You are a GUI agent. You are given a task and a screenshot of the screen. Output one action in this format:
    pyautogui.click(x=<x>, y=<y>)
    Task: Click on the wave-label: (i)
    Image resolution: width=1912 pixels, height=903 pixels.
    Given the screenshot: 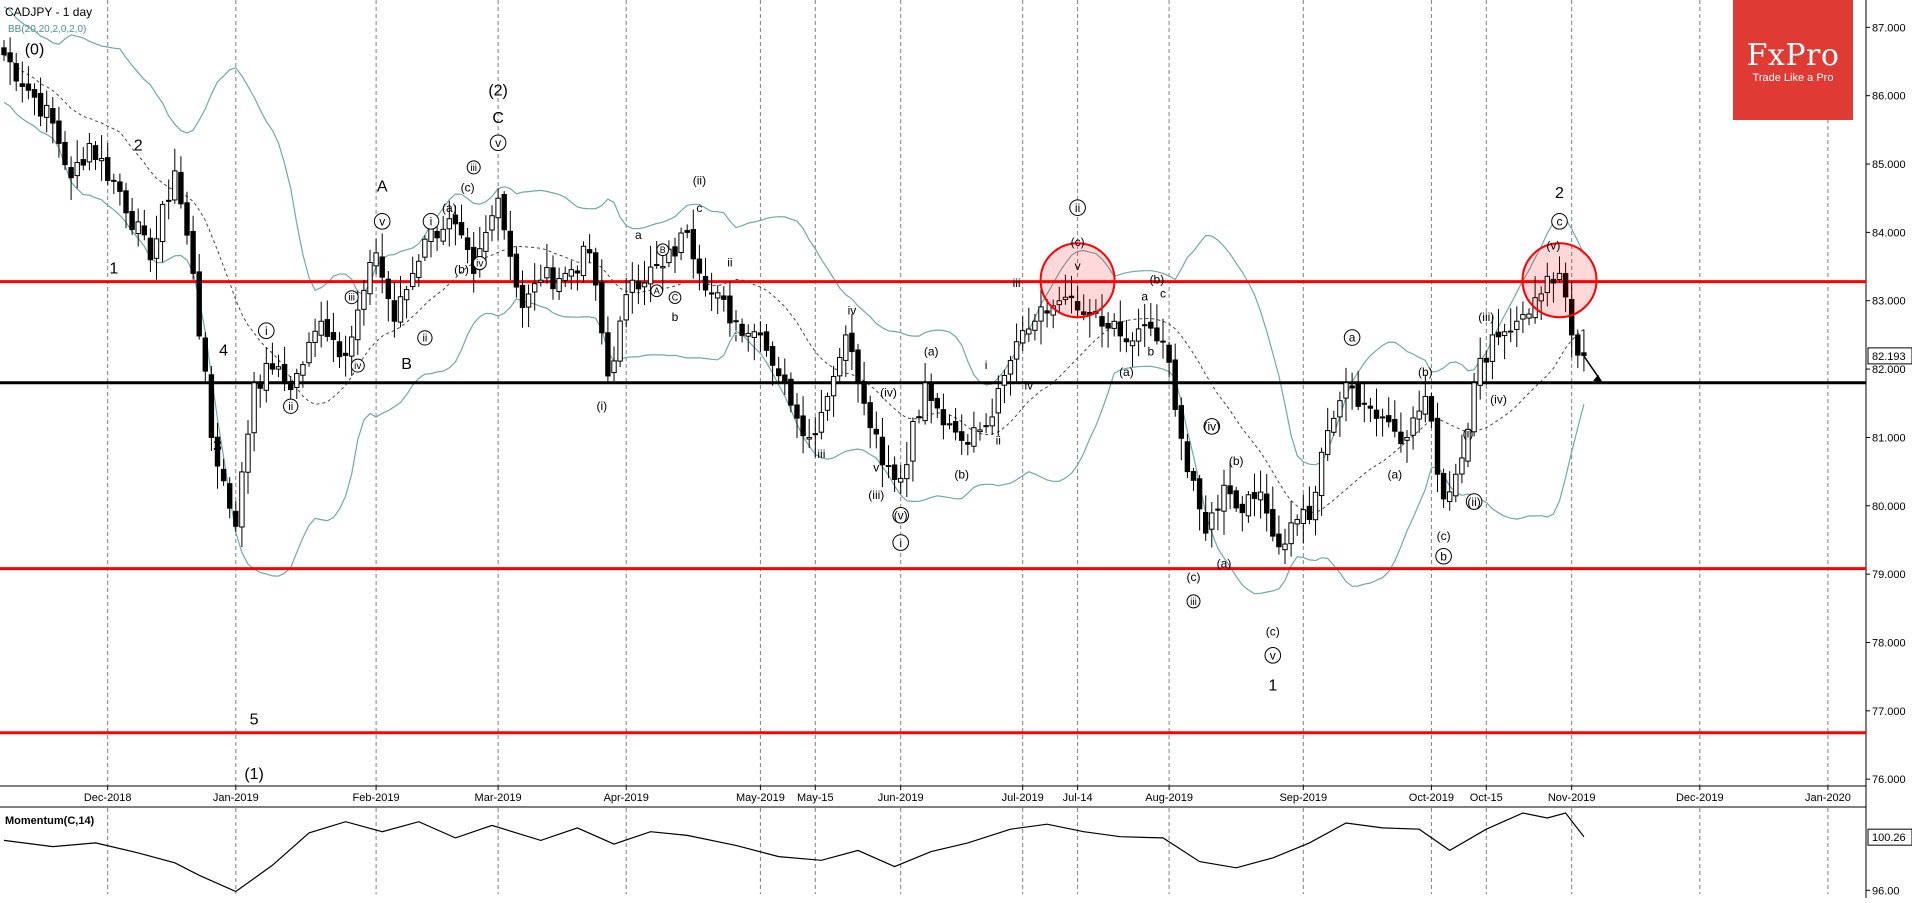 What is the action you would take?
    pyautogui.click(x=601, y=406)
    